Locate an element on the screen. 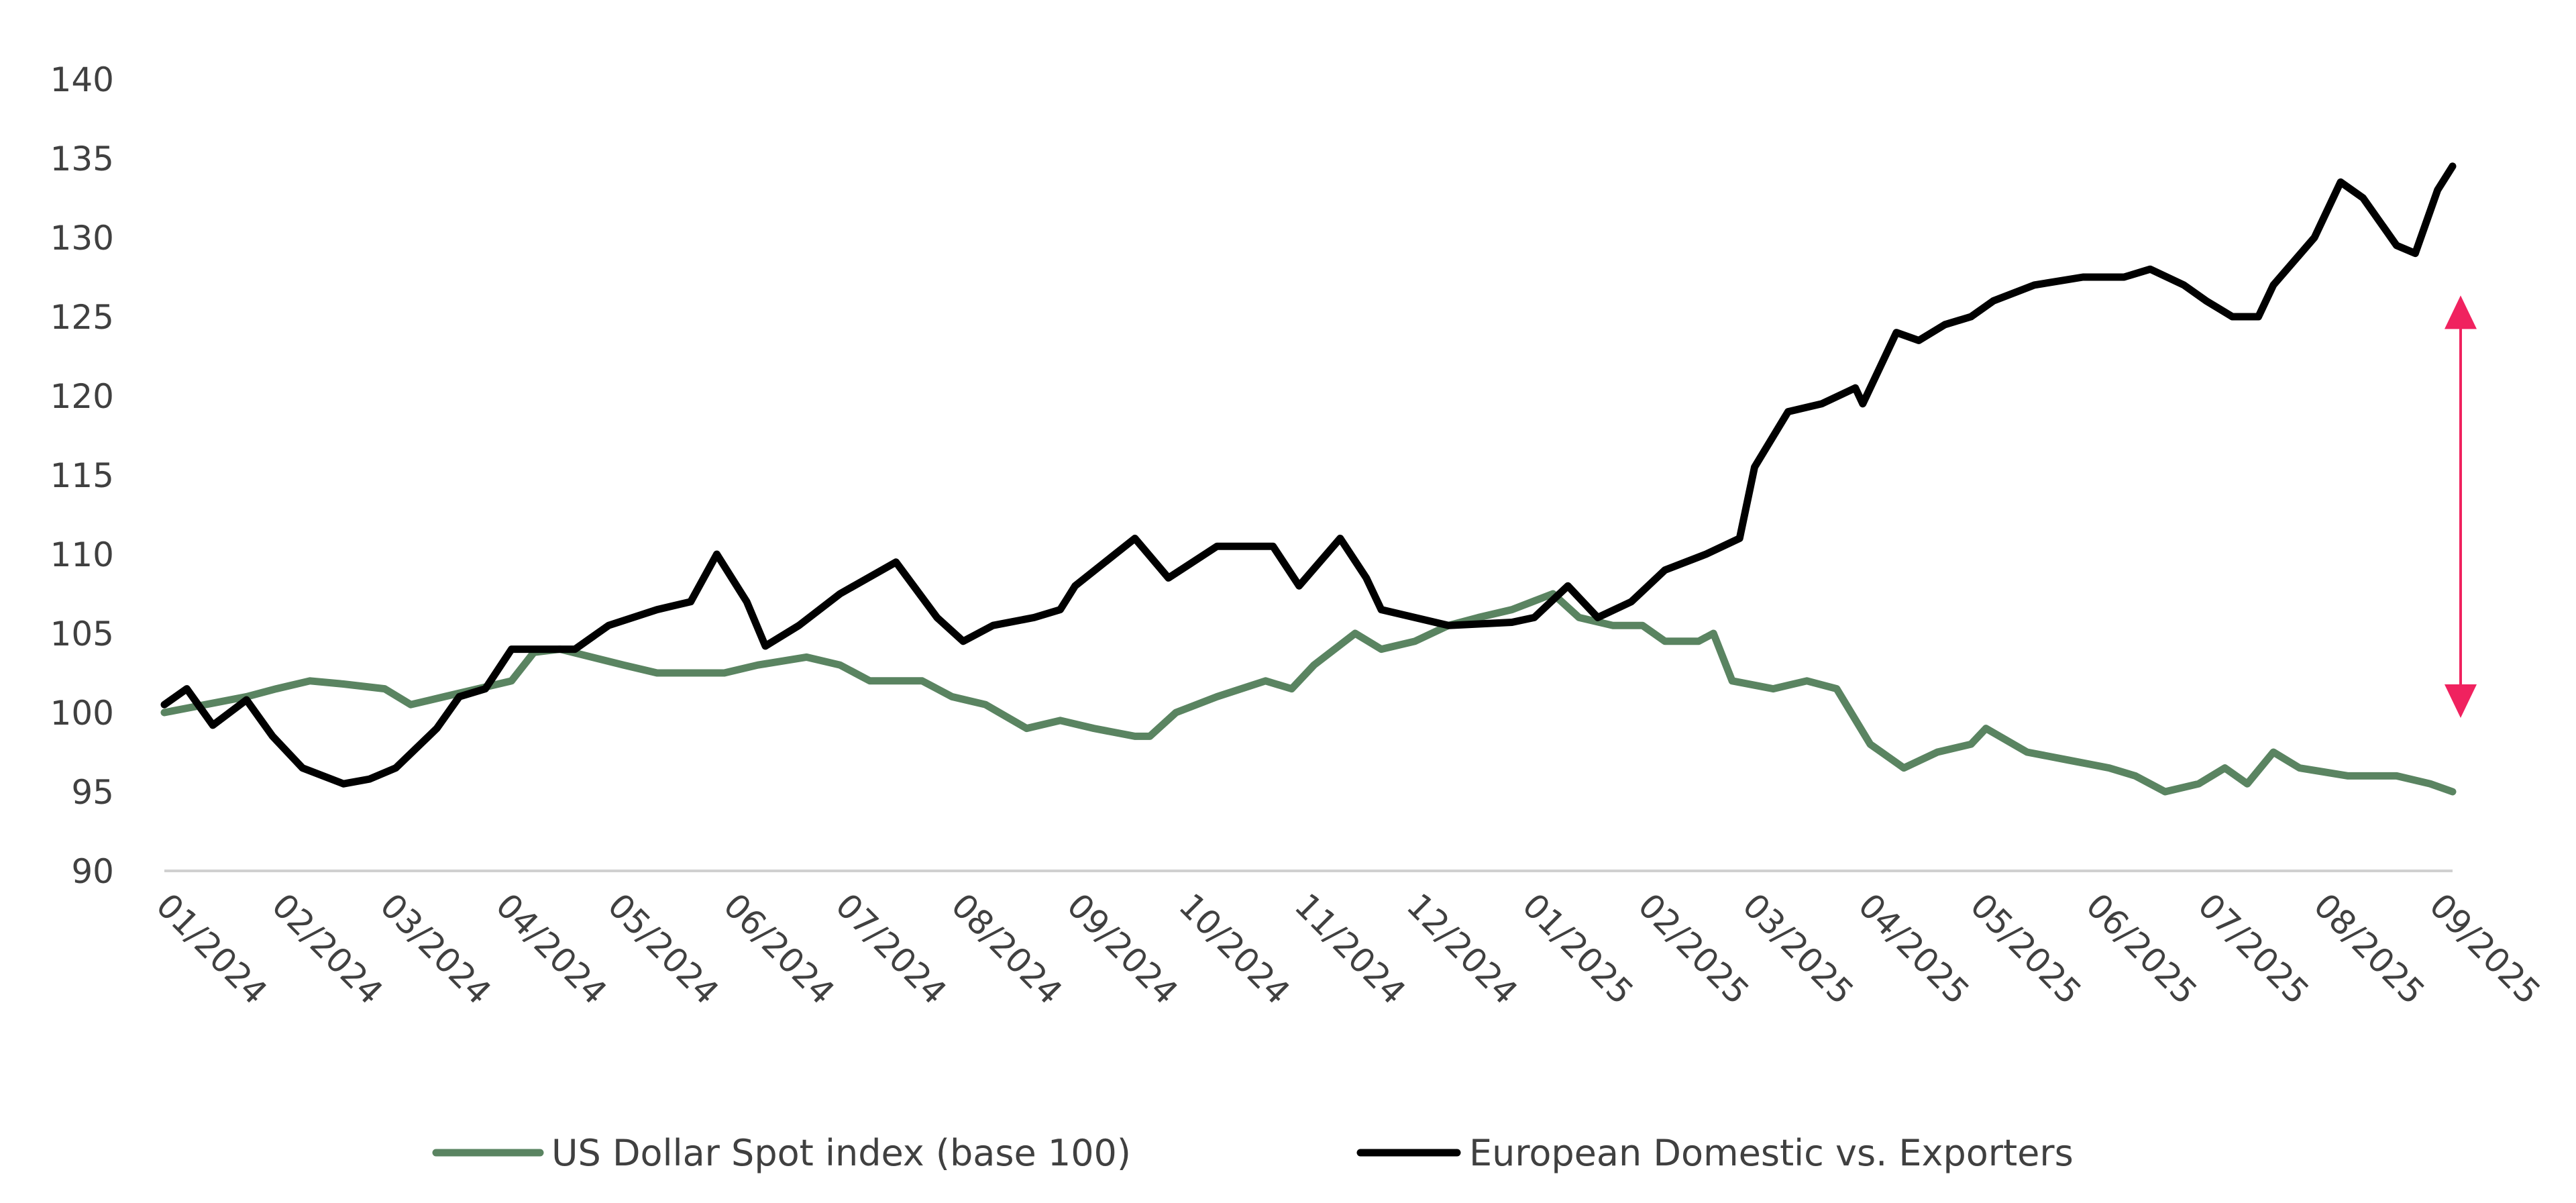 This screenshot has width=2576, height=1203. x-tick-label: 05/2024 is located at coordinates (663, 949).